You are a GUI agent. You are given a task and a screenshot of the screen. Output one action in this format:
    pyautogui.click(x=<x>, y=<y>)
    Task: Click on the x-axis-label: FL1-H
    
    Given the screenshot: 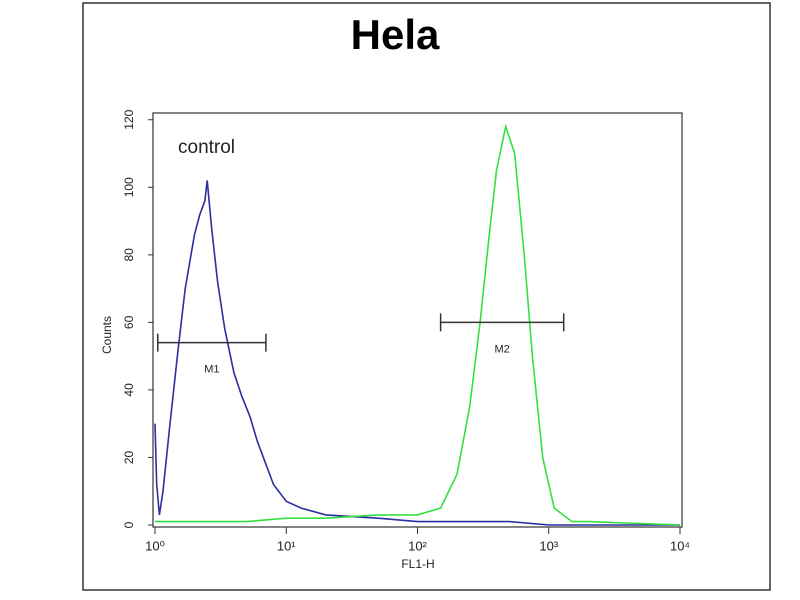 What is the action you would take?
    pyautogui.click(x=417, y=564)
    